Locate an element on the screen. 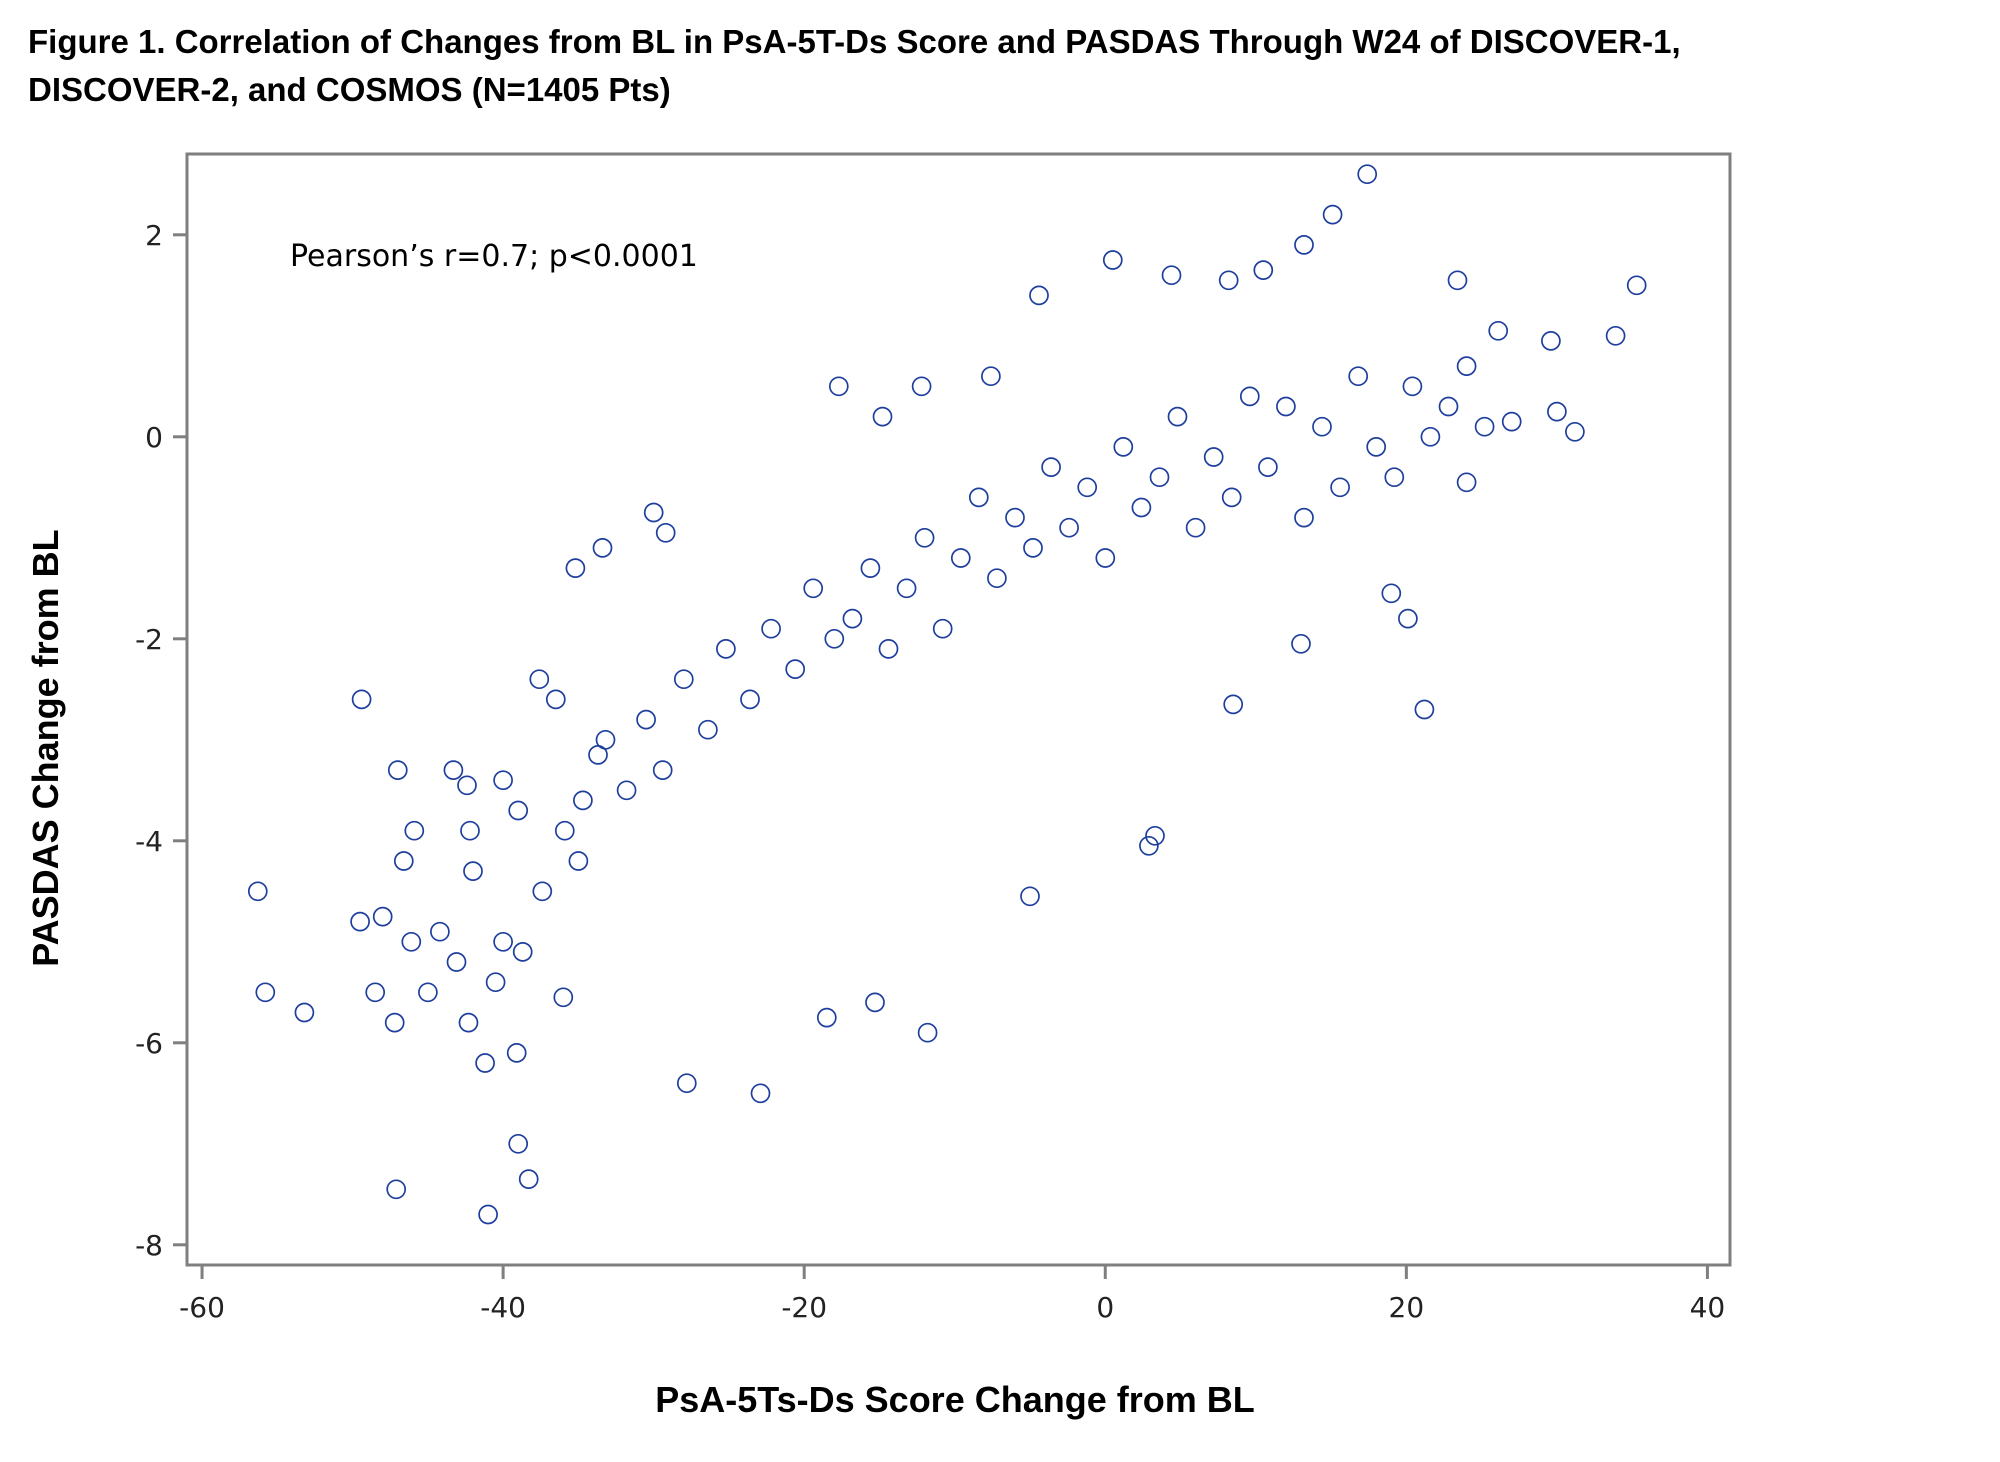 This screenshot has width=2000, height=1462. y-tick-label: 0 is located at coordinates (154, 437).